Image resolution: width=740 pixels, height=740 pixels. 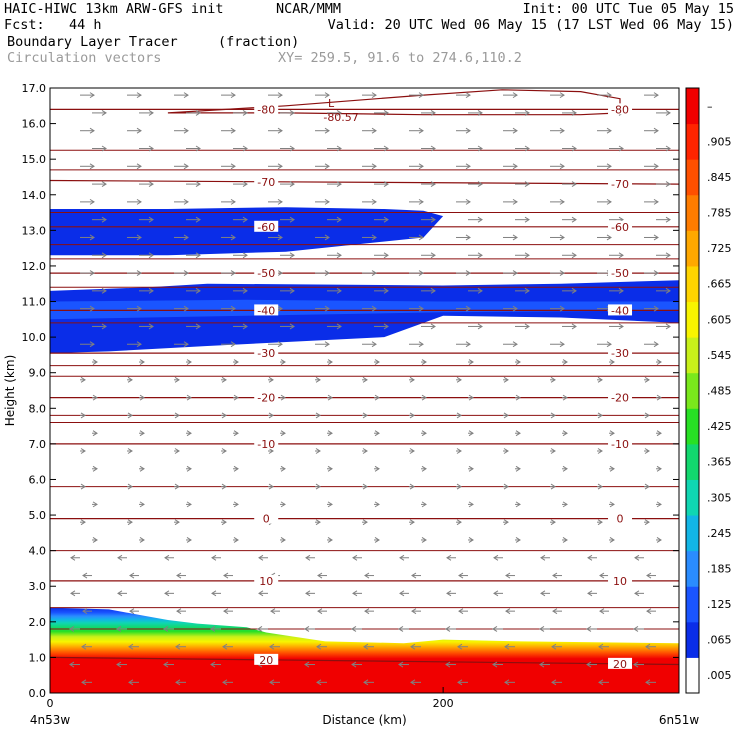 I want to click on contour-label-right: -60, so click(x=620, y=227).